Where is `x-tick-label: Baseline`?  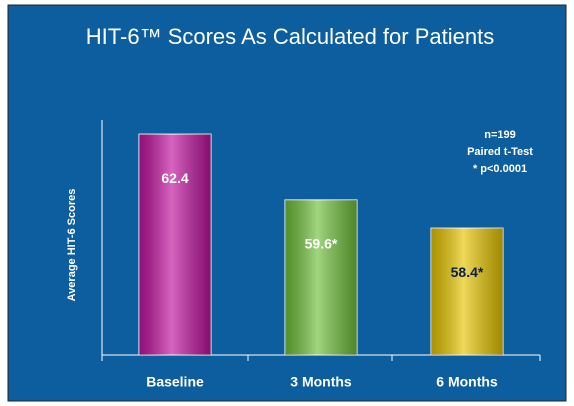 x-tick-label: Baseline is located at coordinates (175, 382).